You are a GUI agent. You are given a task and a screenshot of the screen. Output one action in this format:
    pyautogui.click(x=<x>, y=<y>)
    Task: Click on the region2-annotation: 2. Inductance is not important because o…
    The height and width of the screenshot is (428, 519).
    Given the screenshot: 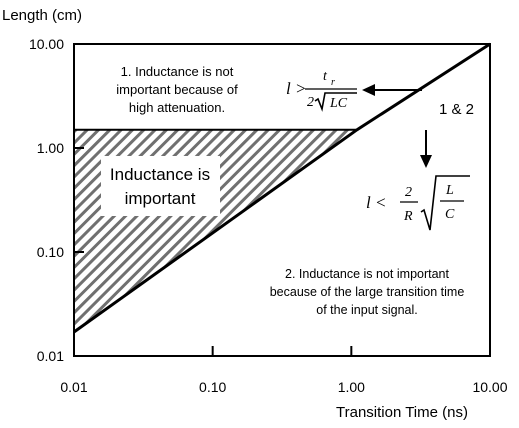 What is the action you would take?
    pyautogui.click(x=367, y=292)
    